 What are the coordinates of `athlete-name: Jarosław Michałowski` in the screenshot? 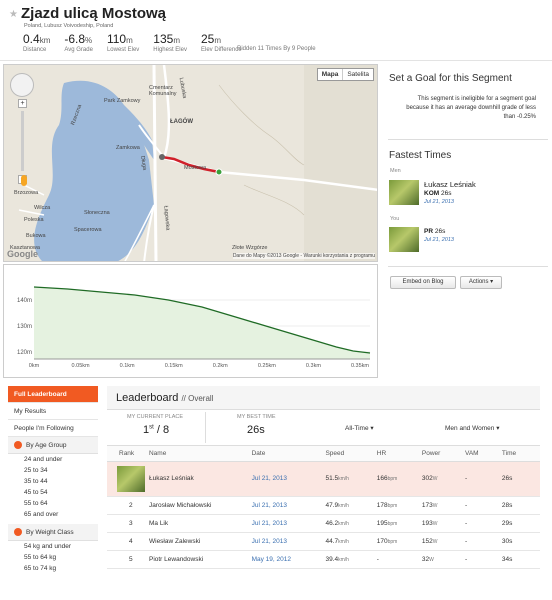 It's located at (197, 505).